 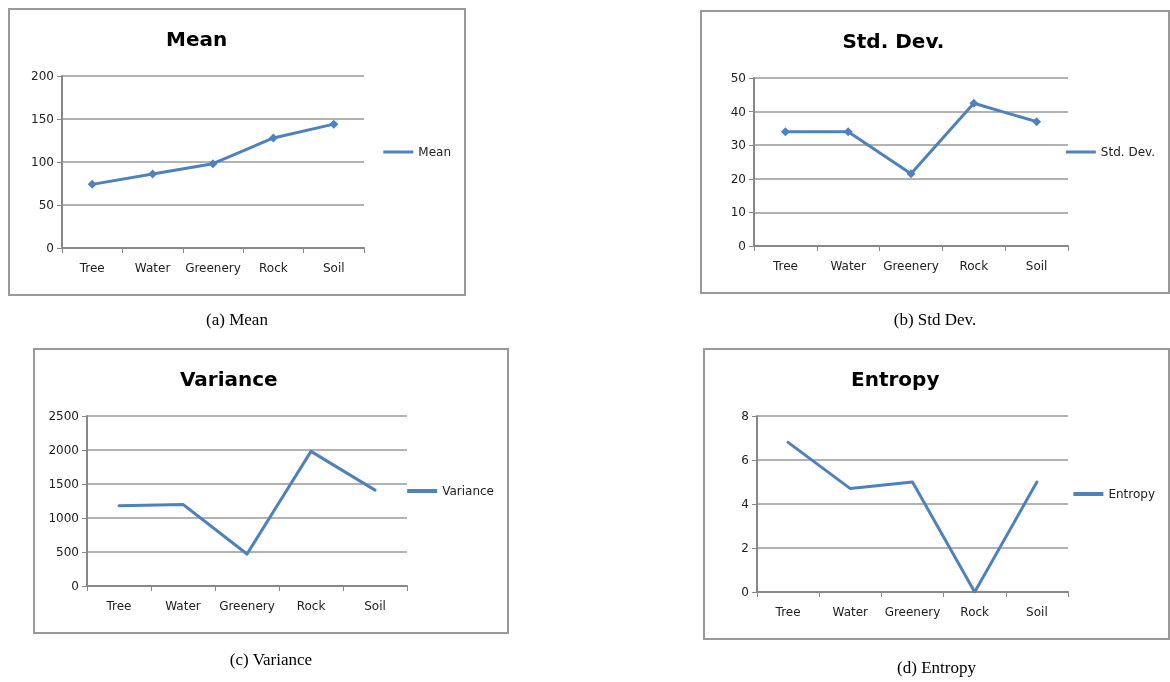 What do you see at coordinates (63, 484) in the screenshot?
I see `y-tick-label: 1500` at bounding box center [63, 484].